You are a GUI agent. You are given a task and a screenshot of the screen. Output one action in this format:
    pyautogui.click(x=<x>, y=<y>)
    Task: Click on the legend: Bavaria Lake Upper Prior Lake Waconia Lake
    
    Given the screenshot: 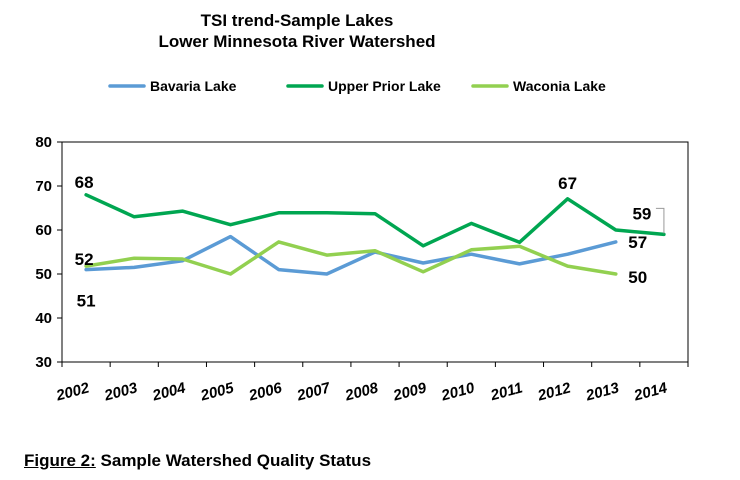 What is the action you would take?
    pyautogui.click(x=357, y=86)
    